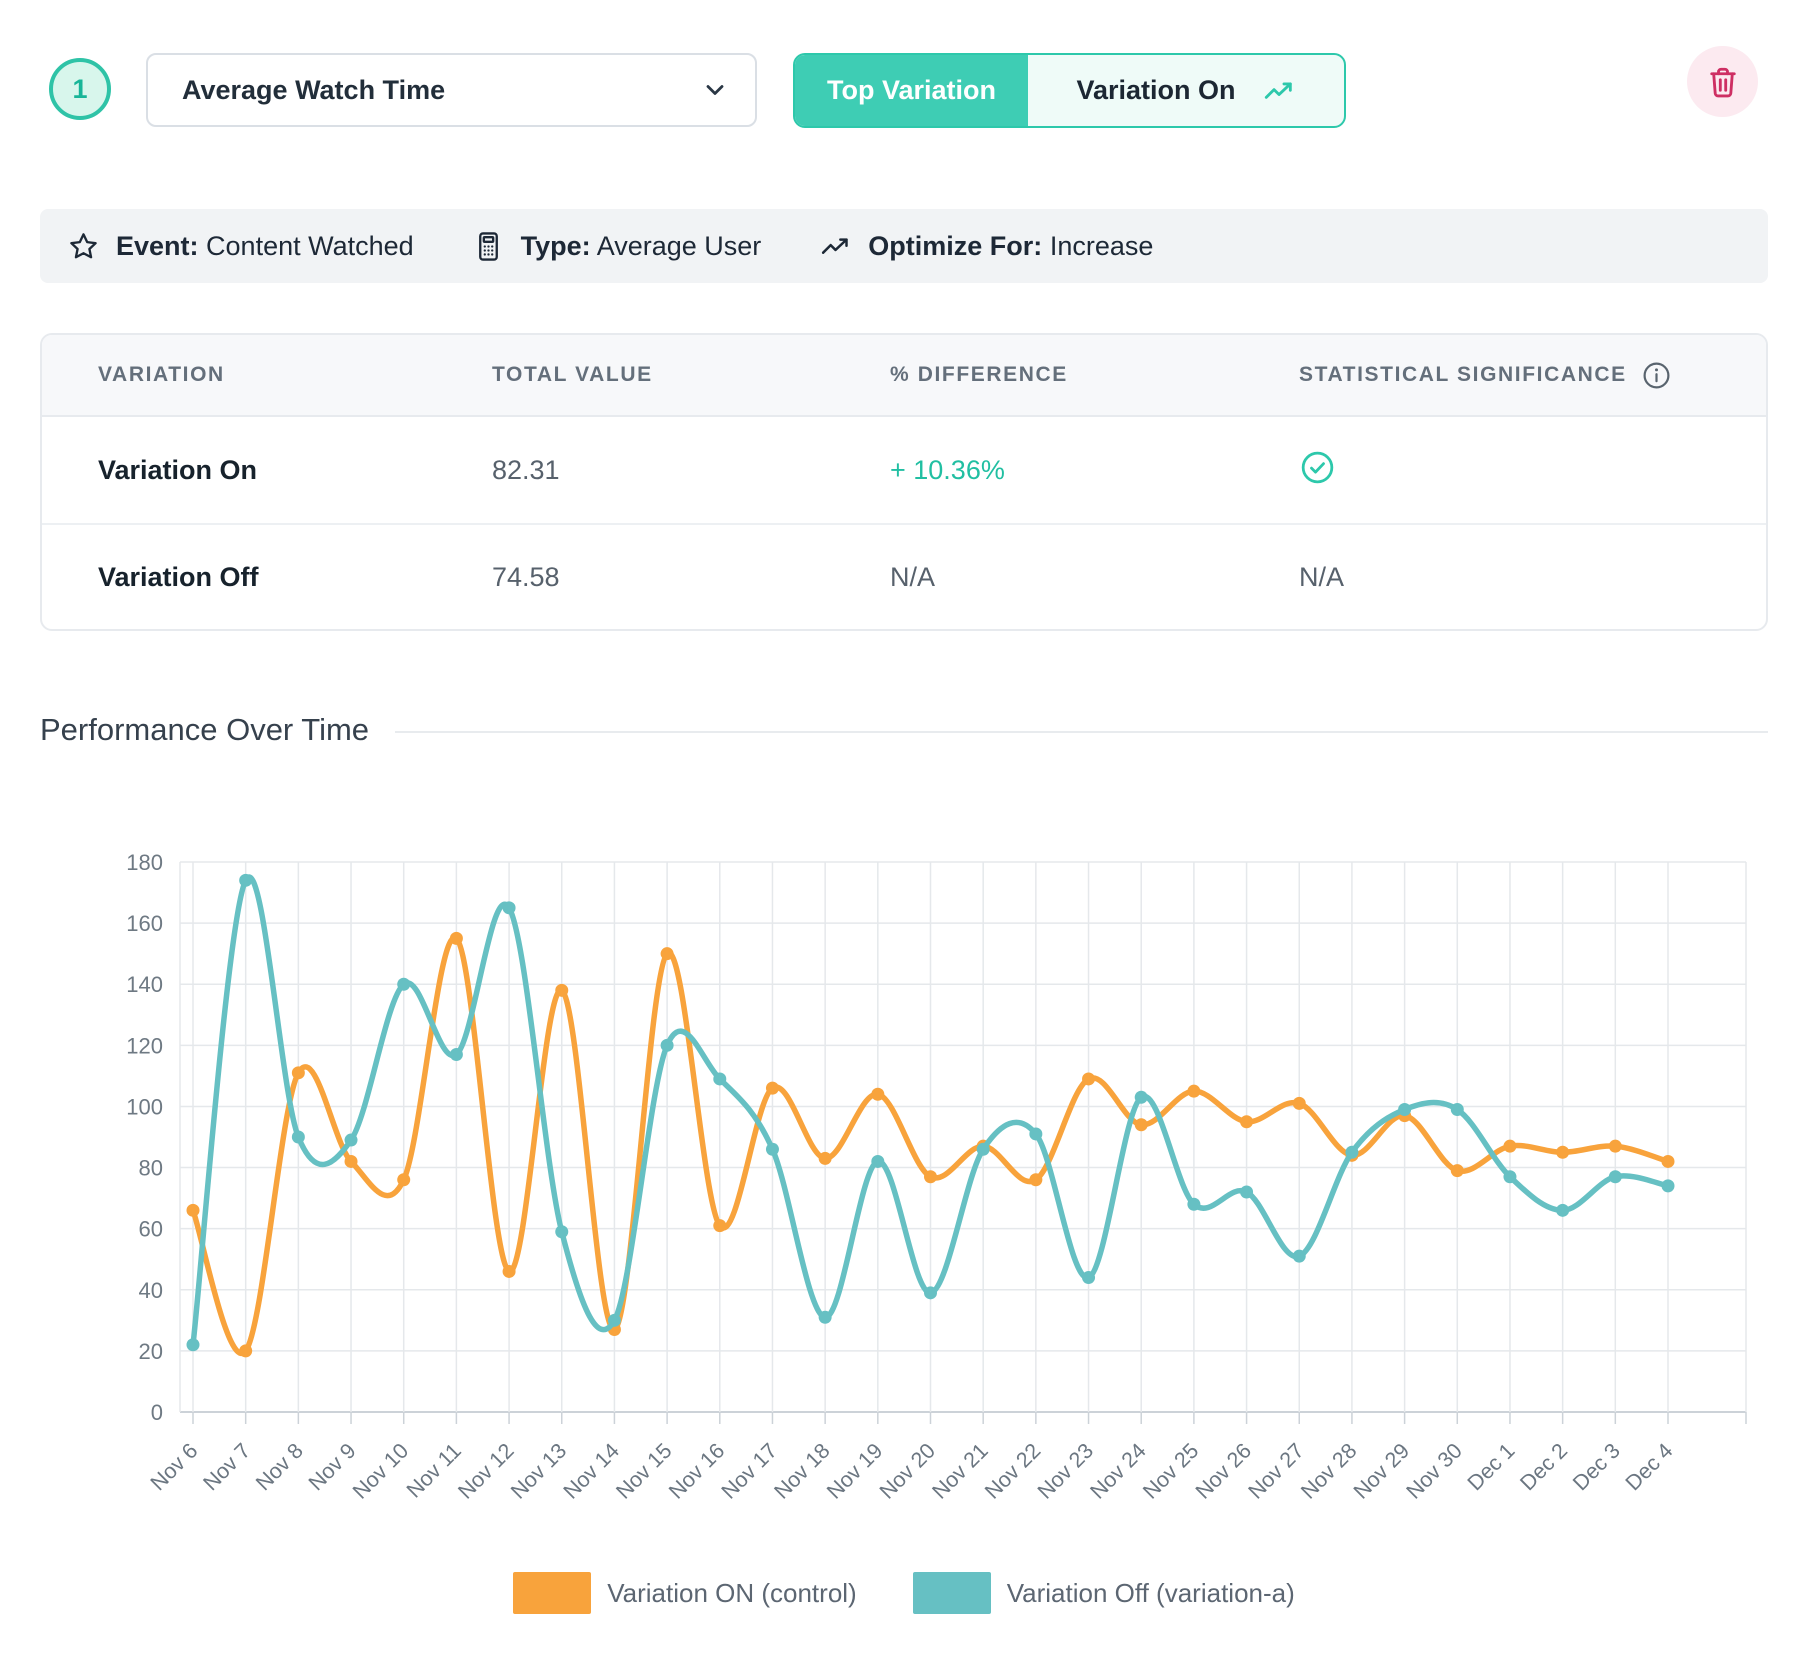  What do you see at coordinates (912, 90) in the screenshot?
I see `top-variation-label: Top Variation` at bounding box center [912, 90].